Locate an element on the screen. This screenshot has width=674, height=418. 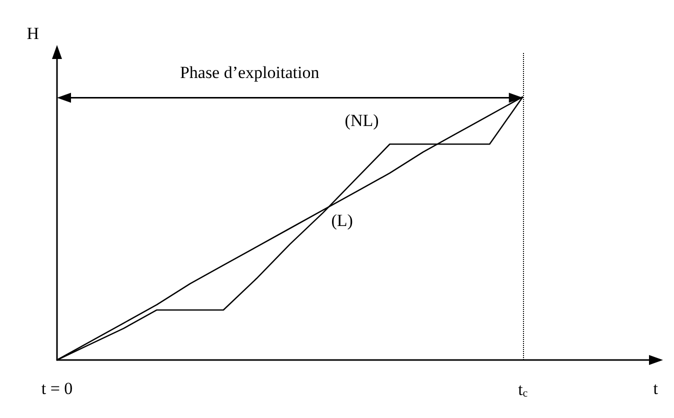
y-axis-title: H is located at coordinates (32, 33).